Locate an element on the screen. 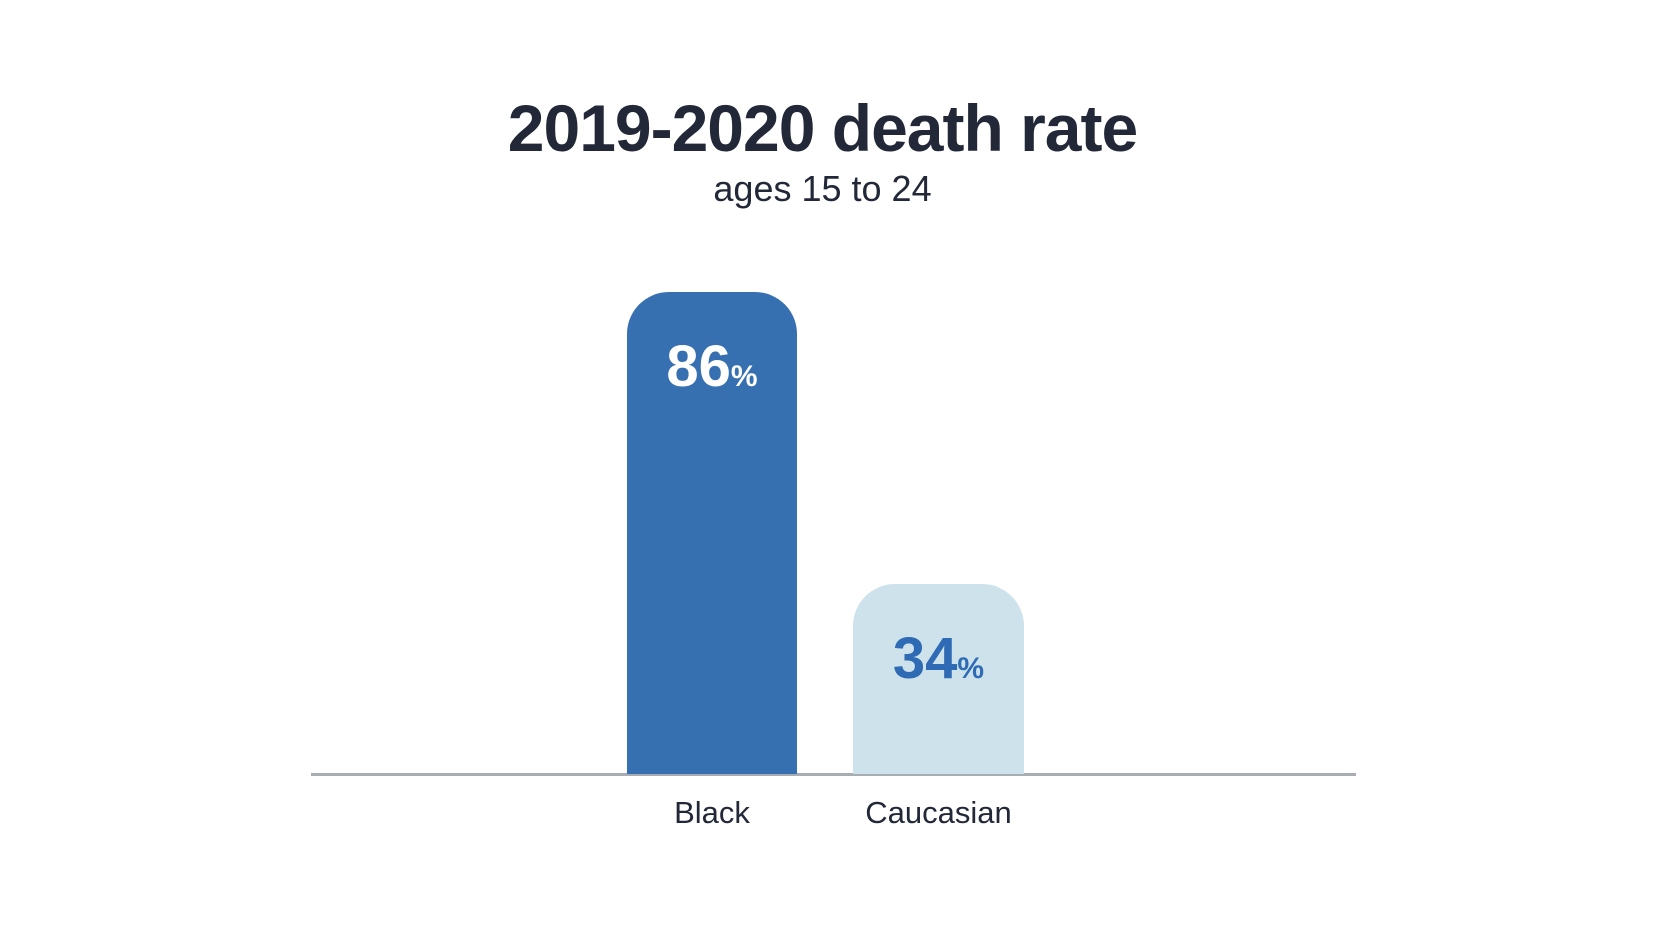 The height and width of the screenshot is (928, 1668). category-label-caucasian: Caucasian is located at coordinates (938, 812).